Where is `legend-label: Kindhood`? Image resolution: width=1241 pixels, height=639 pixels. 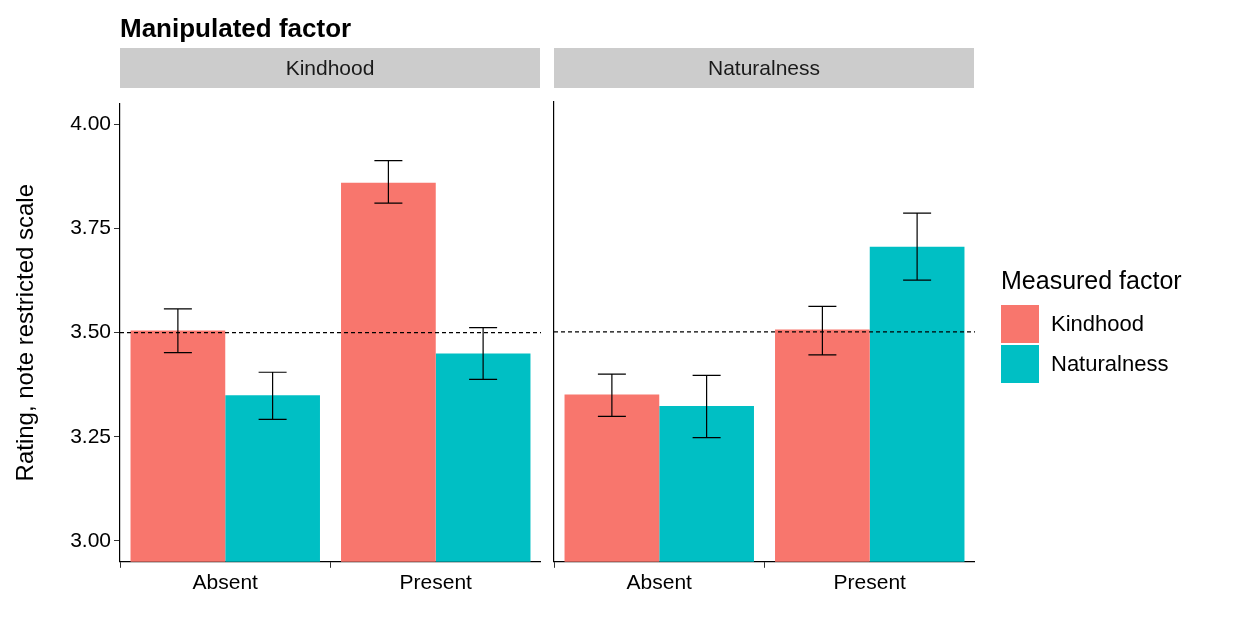 legend-label: Kindhood is located at coordinates (1097, 324).